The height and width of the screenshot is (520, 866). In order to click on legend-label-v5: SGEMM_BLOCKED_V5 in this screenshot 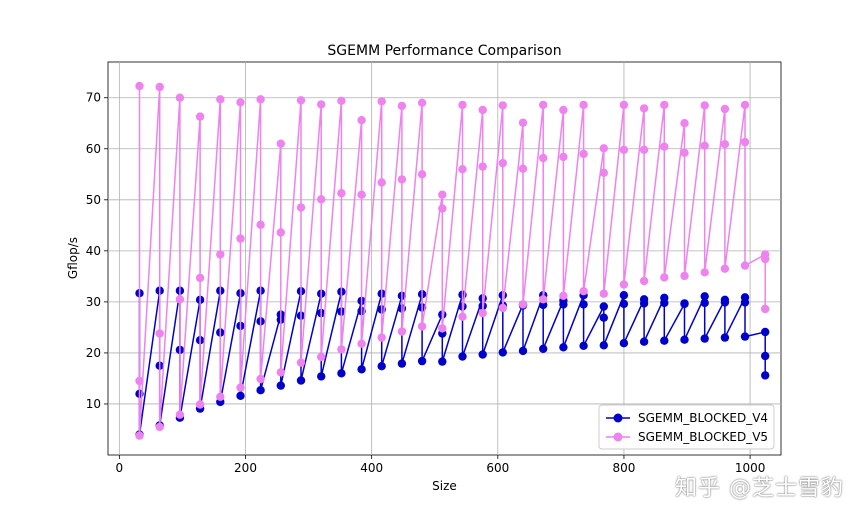, I will do `click(703, 437)`.